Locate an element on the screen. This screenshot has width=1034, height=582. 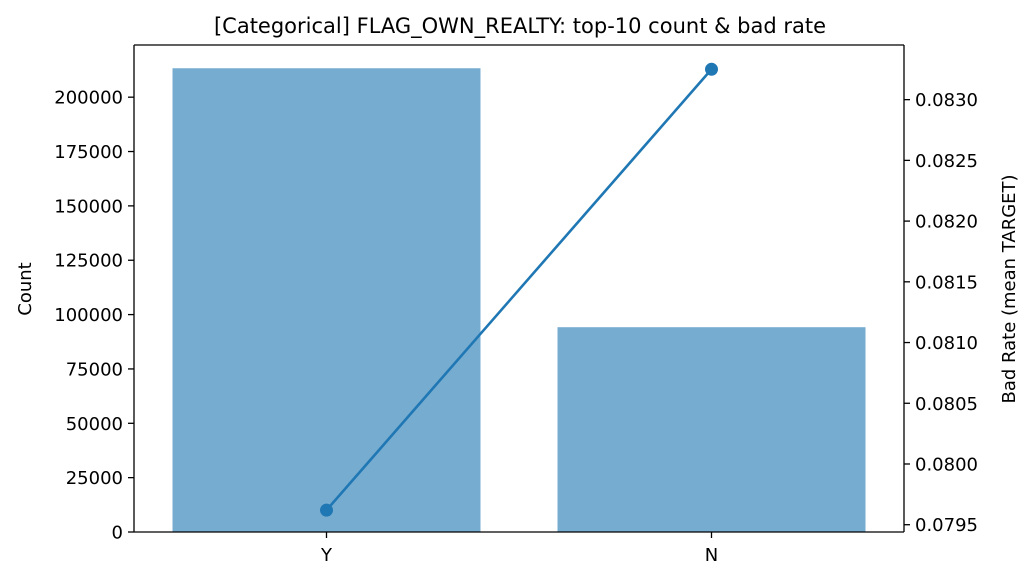
y-tick-label: 150000 is located at coordinates (88, 206).